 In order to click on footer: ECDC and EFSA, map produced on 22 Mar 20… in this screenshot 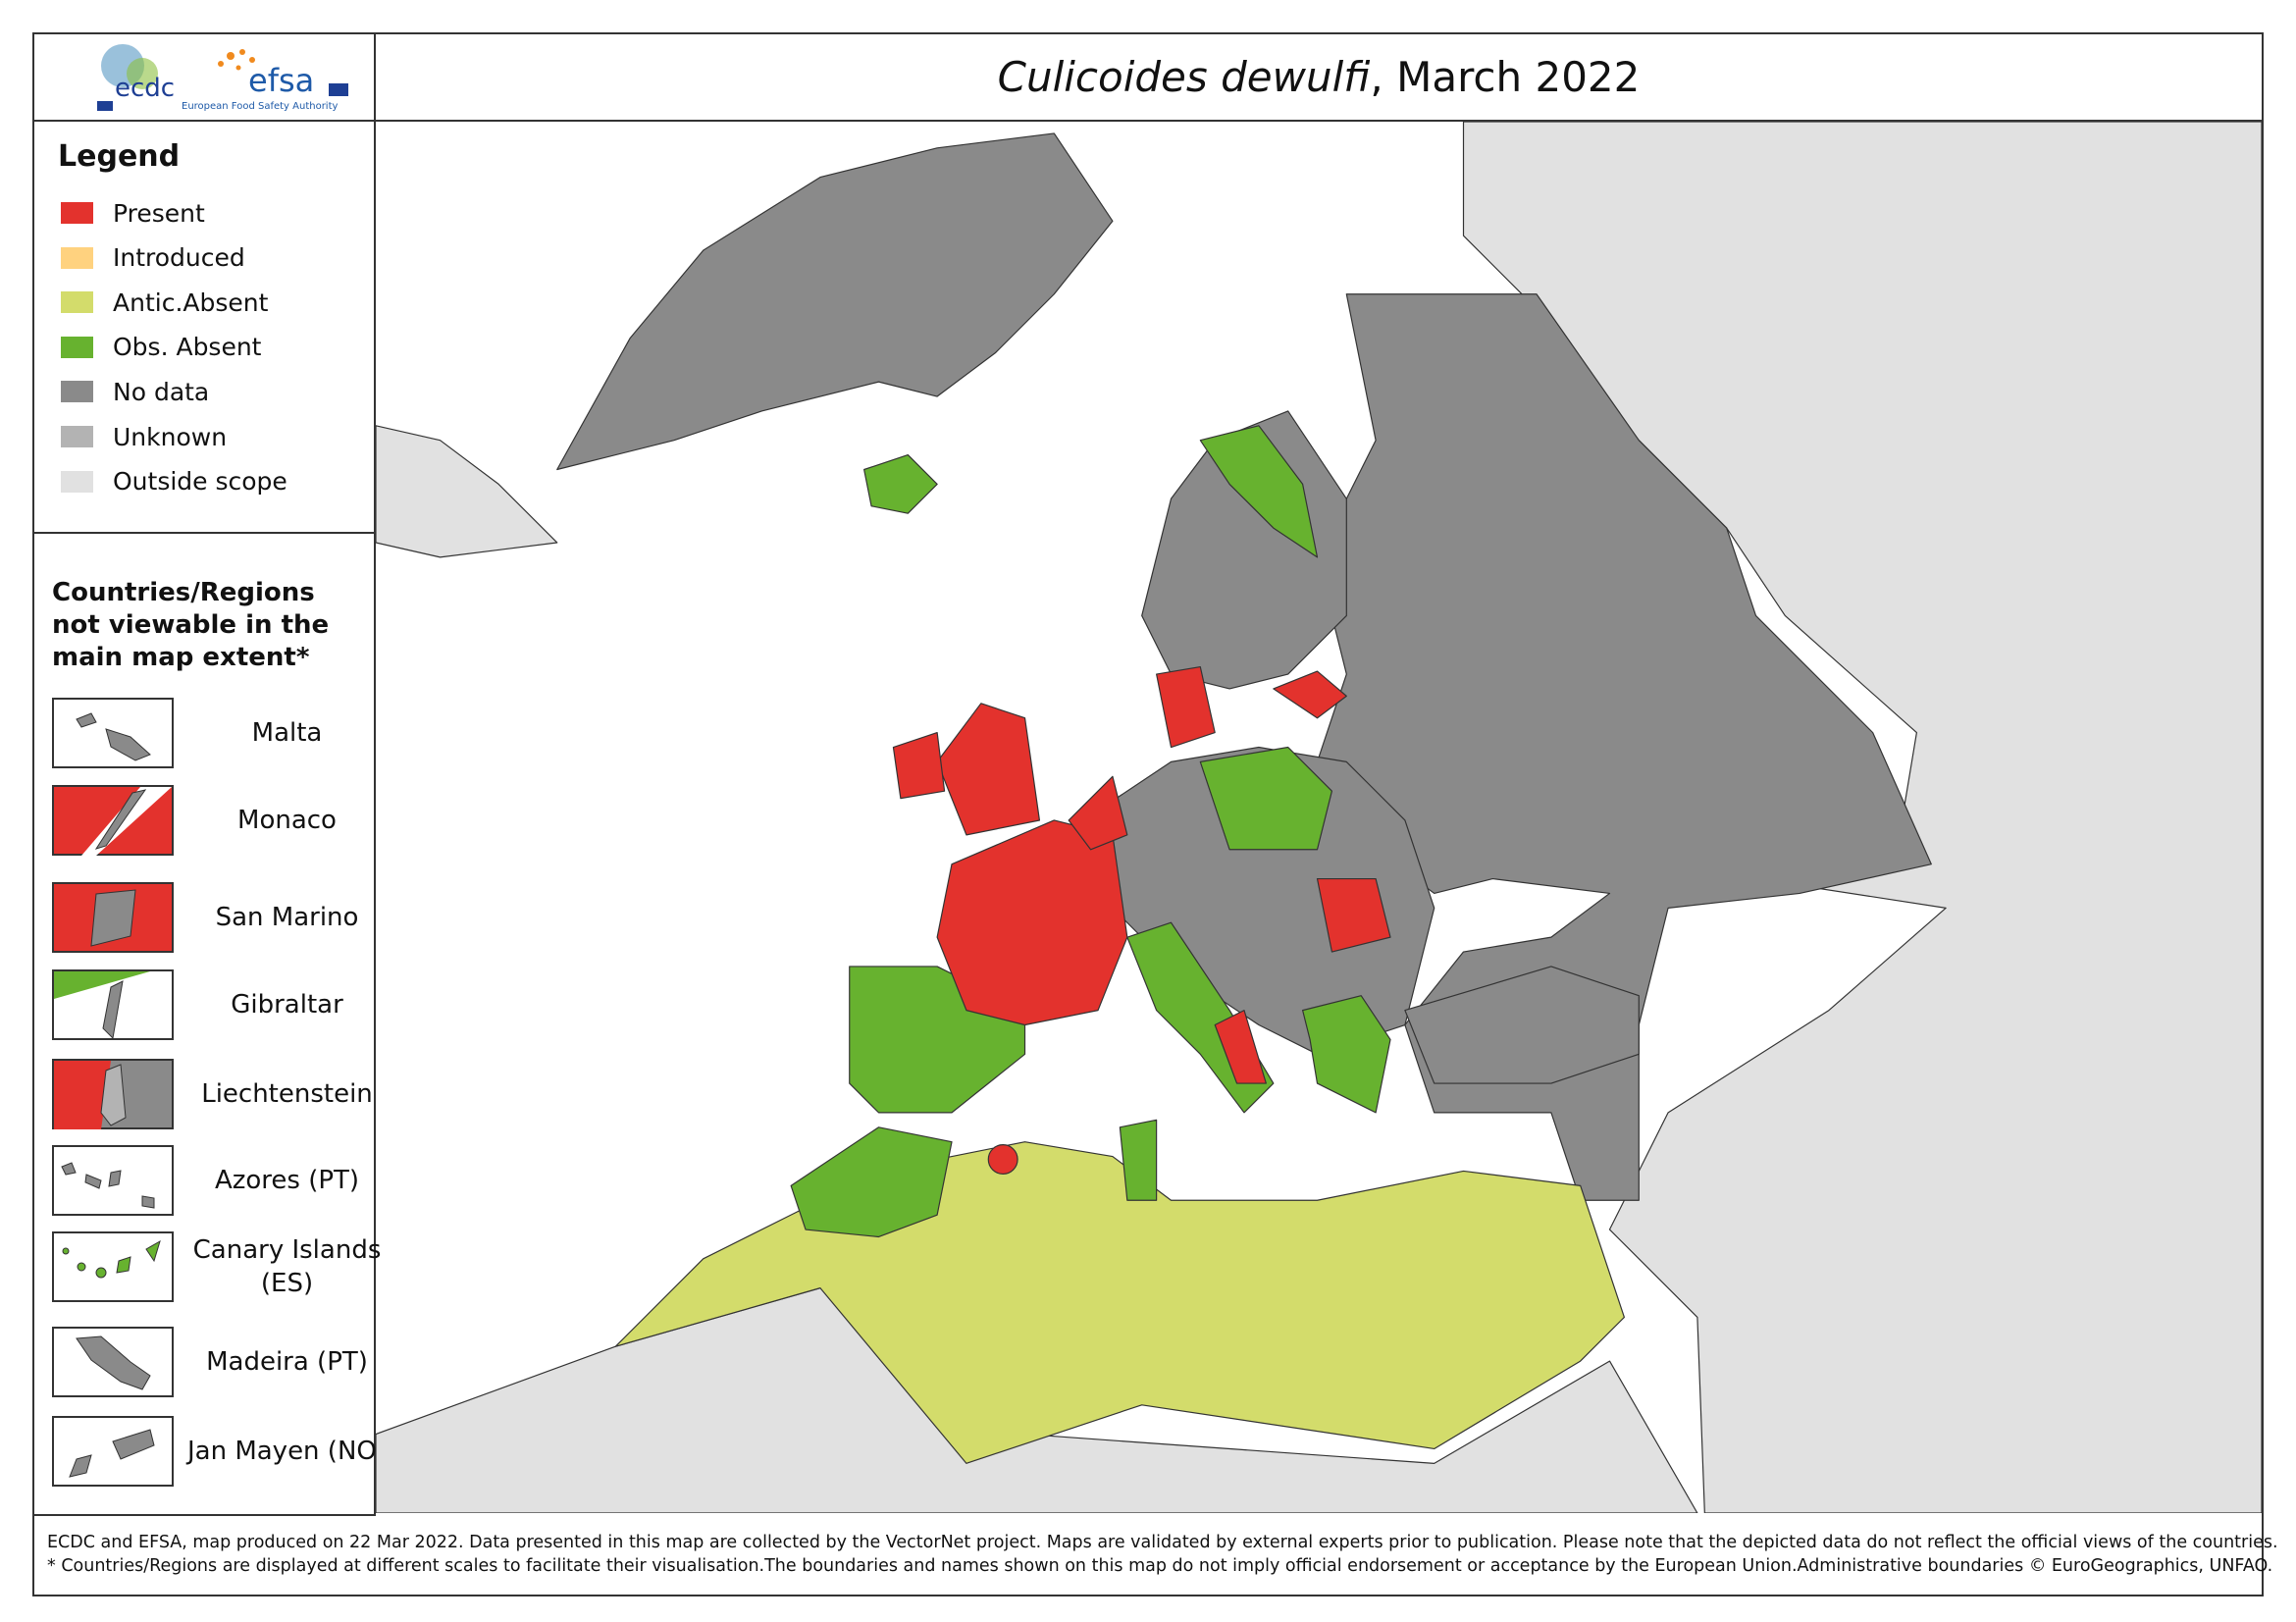, I will do `click(1162, 1554)`.